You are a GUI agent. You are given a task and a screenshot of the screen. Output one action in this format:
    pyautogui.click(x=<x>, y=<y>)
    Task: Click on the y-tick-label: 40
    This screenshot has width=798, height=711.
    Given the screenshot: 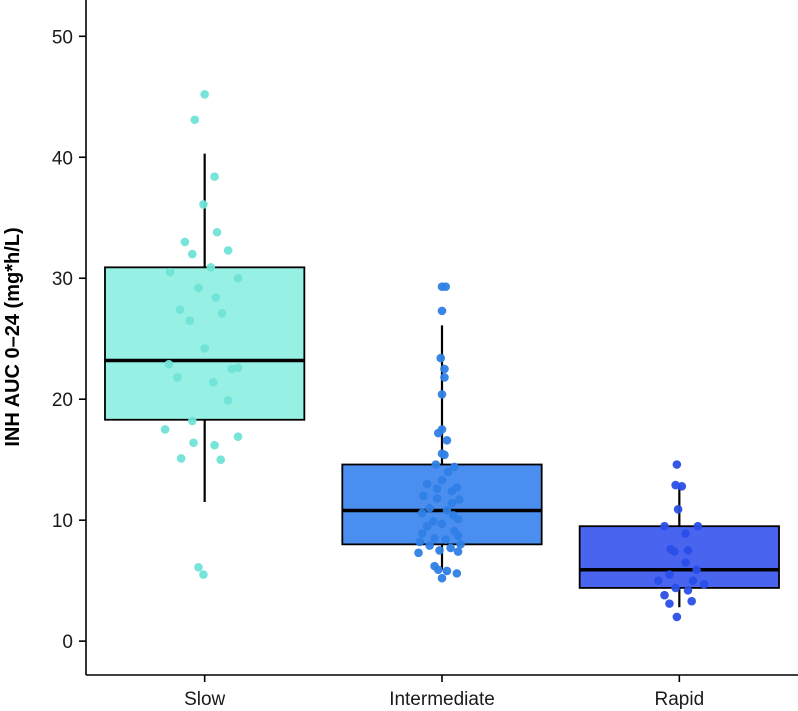 What is the action you would take?
    pyautogui.click(x=62, y=158)
    